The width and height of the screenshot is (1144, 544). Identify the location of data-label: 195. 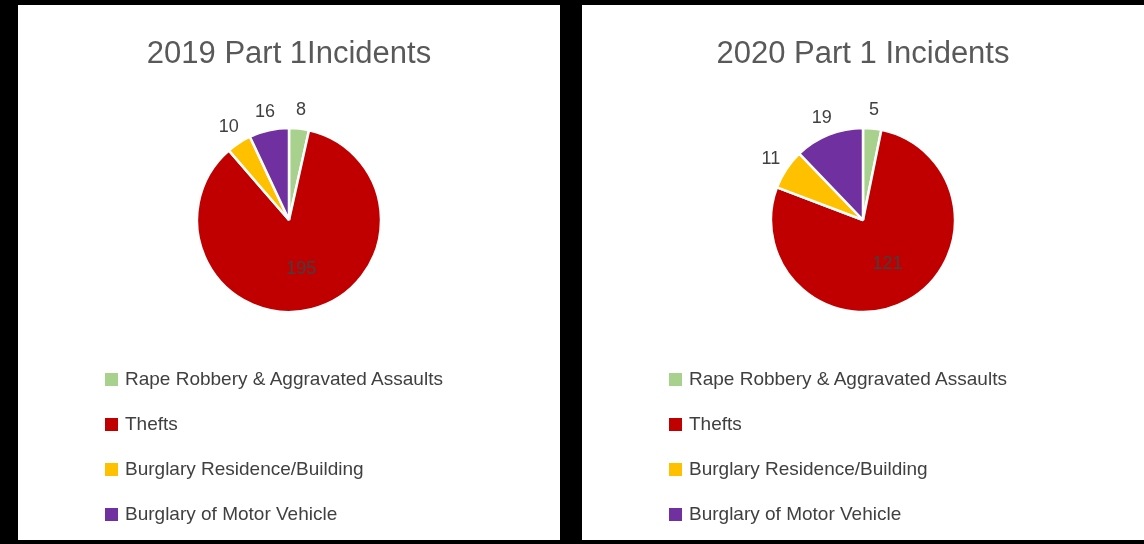
(301, 268).